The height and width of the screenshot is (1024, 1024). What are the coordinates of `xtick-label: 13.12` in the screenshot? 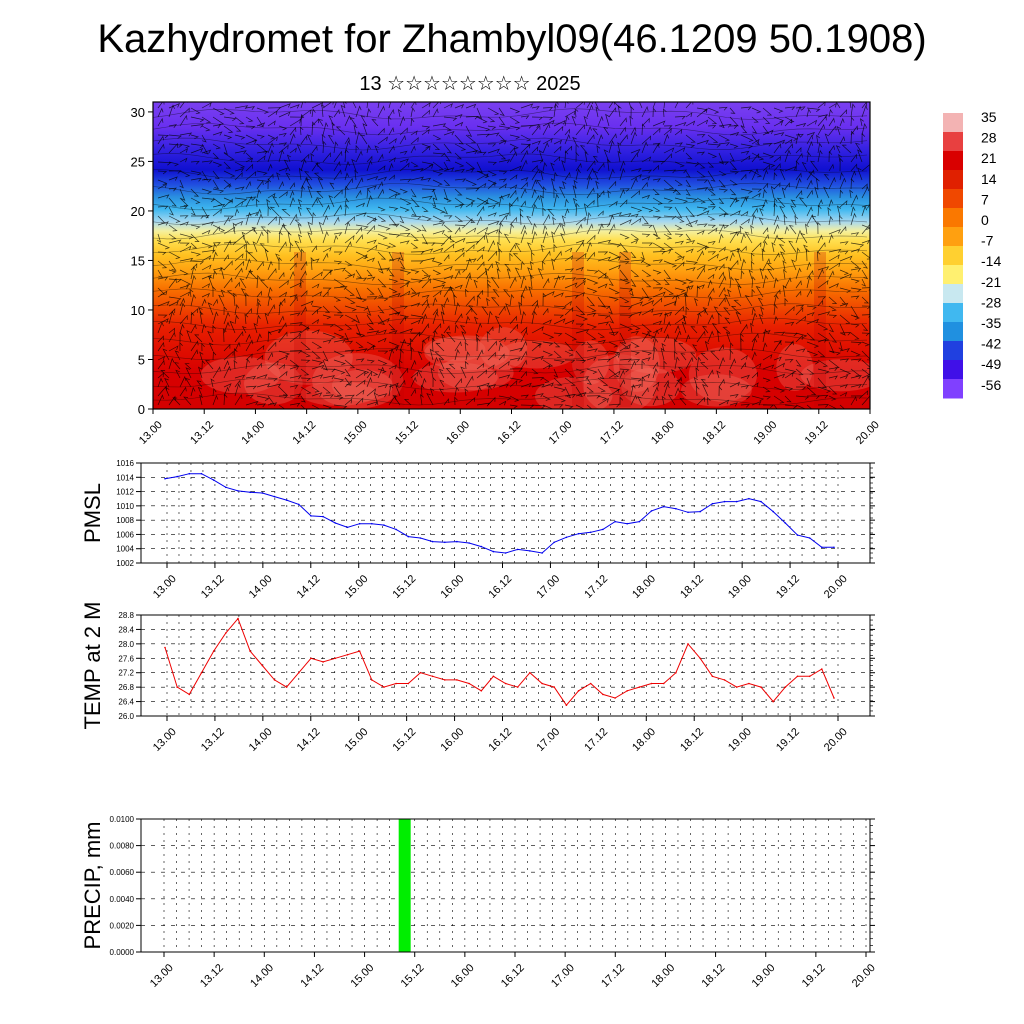 It's located at (213, 587).